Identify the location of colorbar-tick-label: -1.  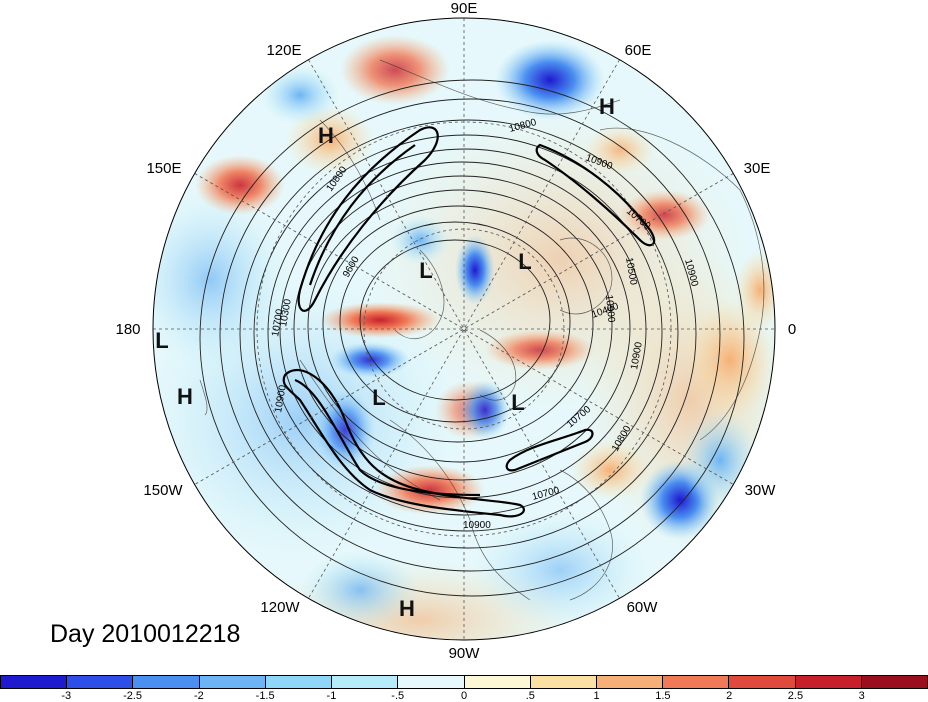
(331, 696).